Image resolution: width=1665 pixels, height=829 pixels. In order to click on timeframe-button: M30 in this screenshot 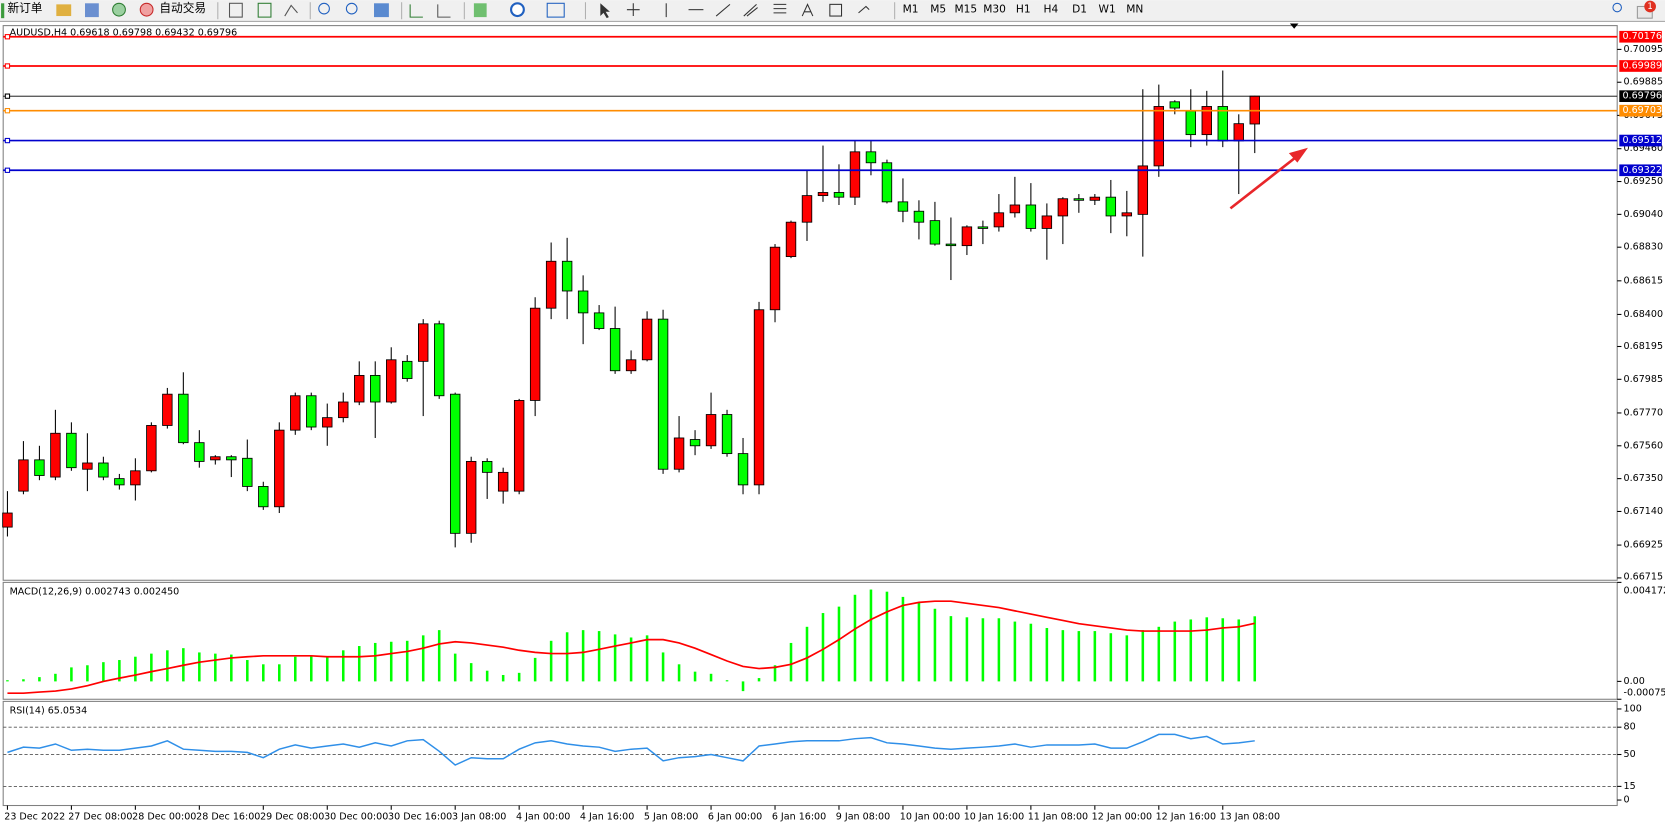, I will do `click(994, 9)`.